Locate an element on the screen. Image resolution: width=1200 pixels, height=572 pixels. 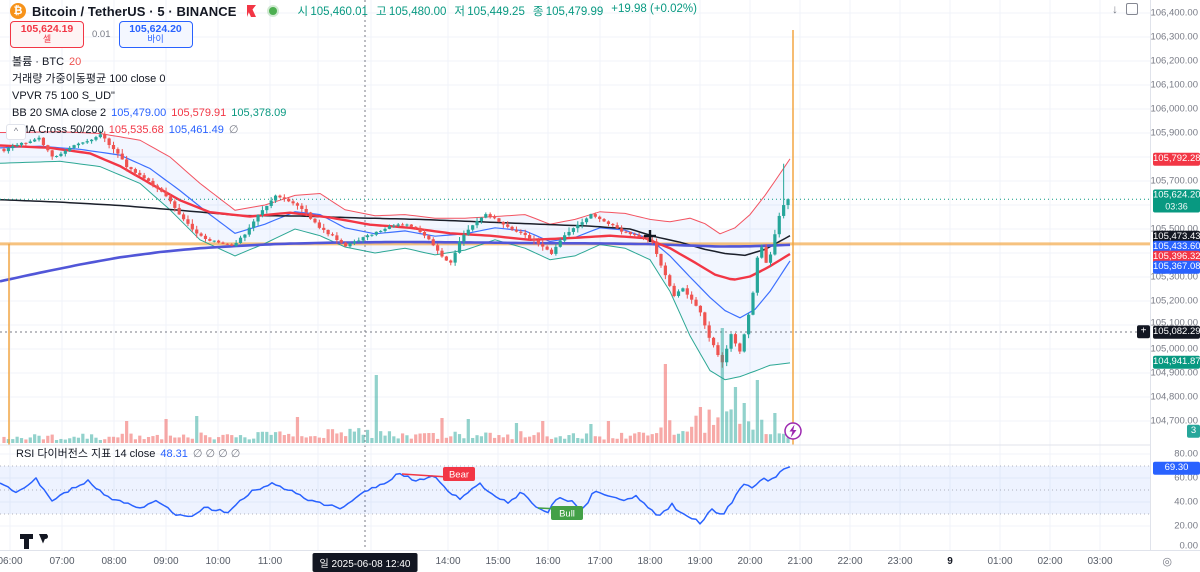
legend-value: 48.31 is located at coordinates (174, 454).